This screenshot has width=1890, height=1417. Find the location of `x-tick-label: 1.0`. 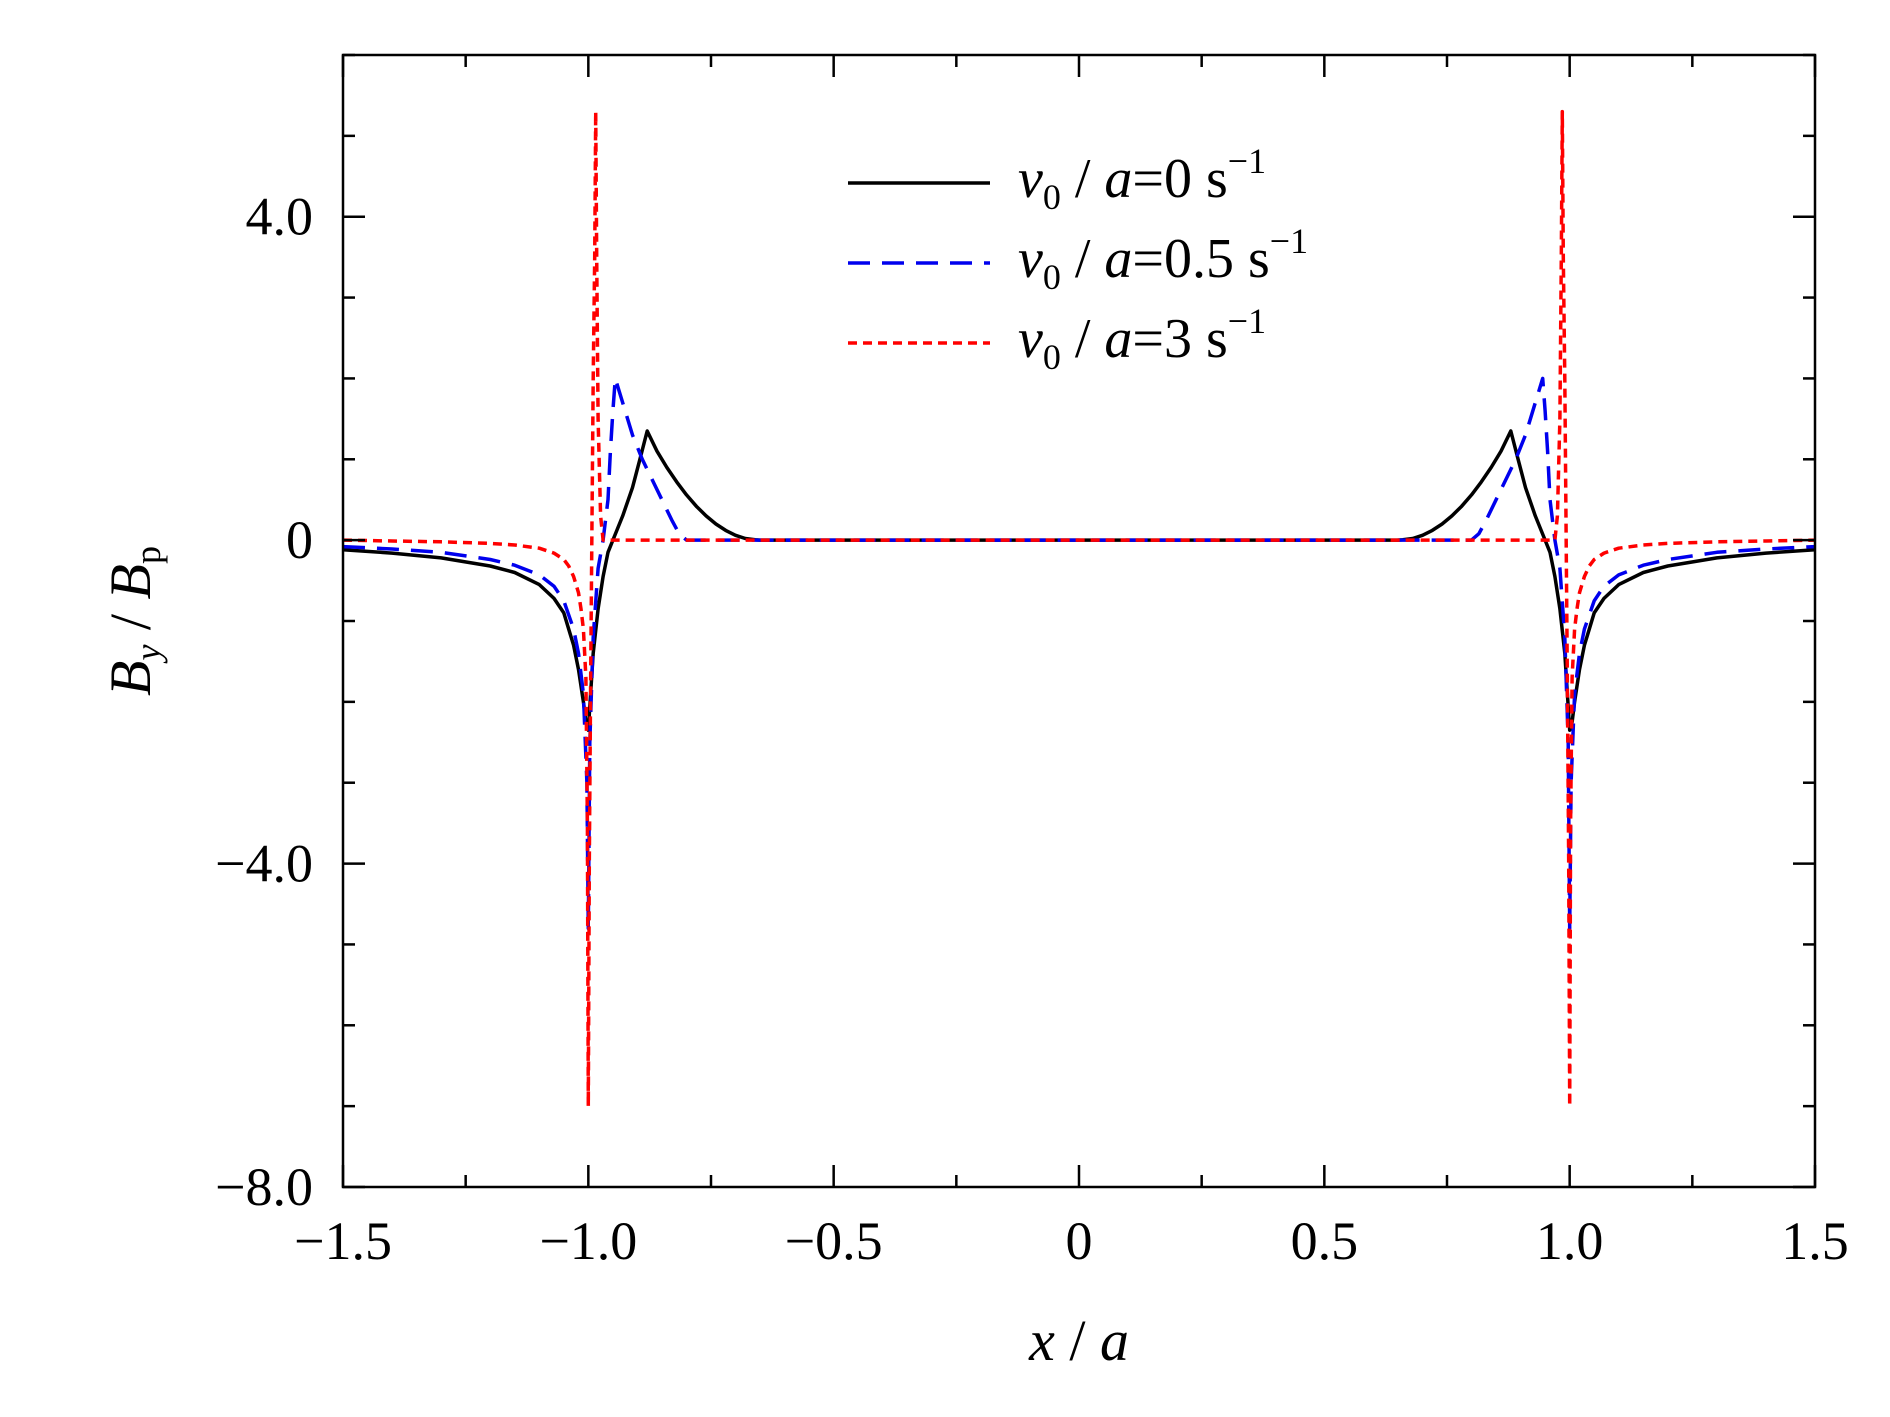

x-tick-label: 1.0 is located at coordinates (1570, 1241).